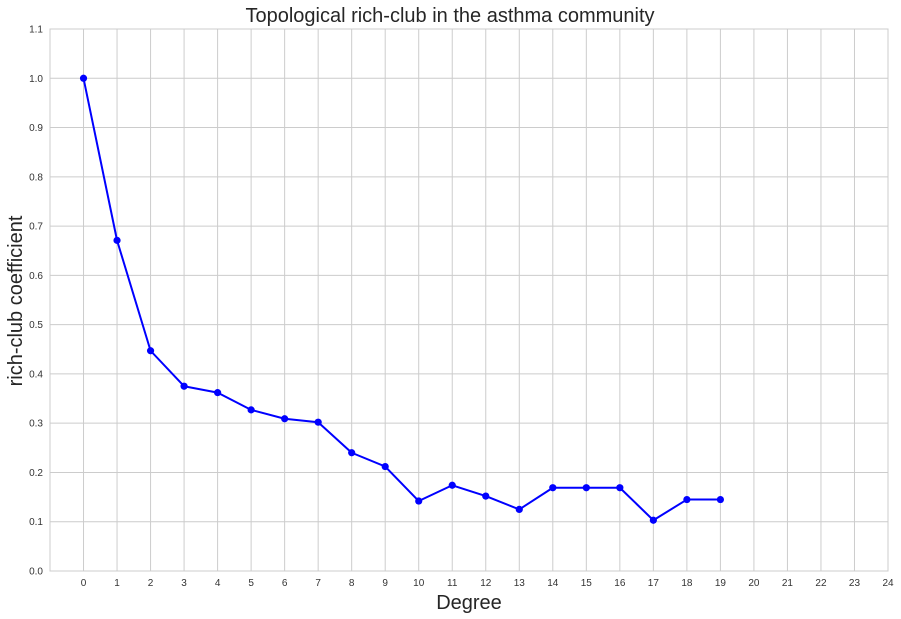 The width and height of the screenshot is (901, 619). Describe the element at coordinates (520, 583) in the screenshot. I see `x-tick-label: 13` at that location.